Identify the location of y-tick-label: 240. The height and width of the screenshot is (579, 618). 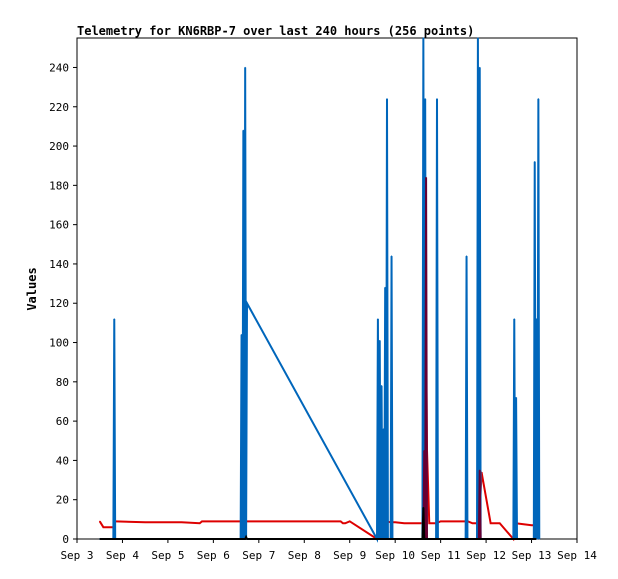
(59, 67).